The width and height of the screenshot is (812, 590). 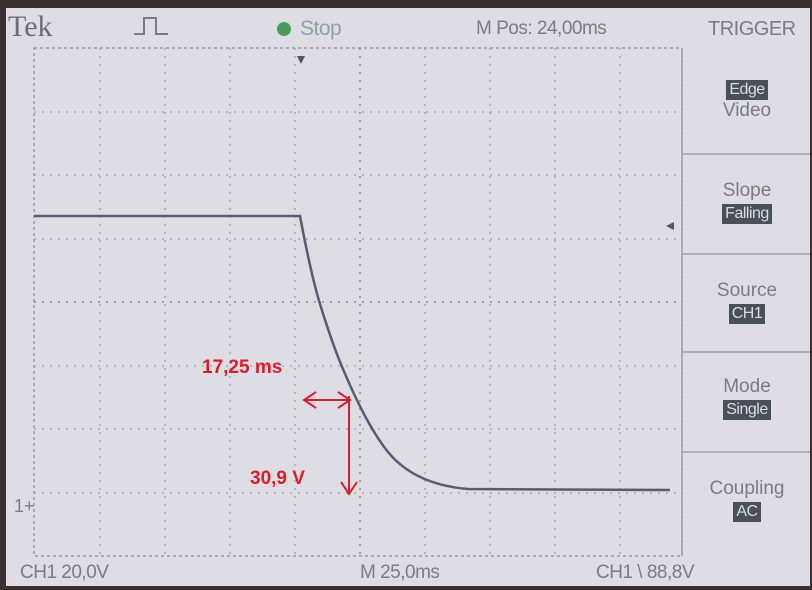 What do you see at coordinates (747, 110) in the screenshot?
I see `menu-item-value-alt: Video` at bounding box center [747, 110].